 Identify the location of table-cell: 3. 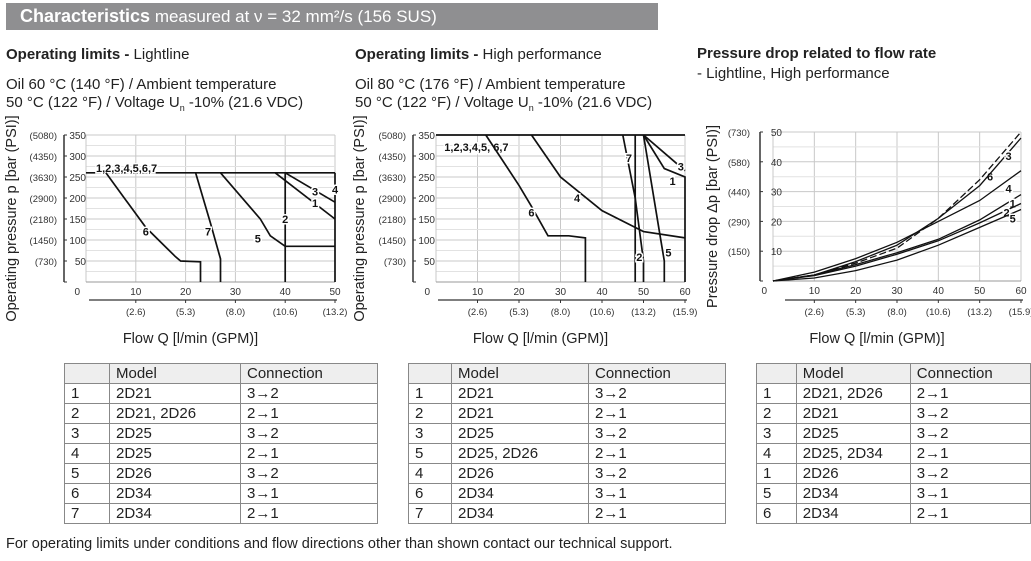
(776, 433).